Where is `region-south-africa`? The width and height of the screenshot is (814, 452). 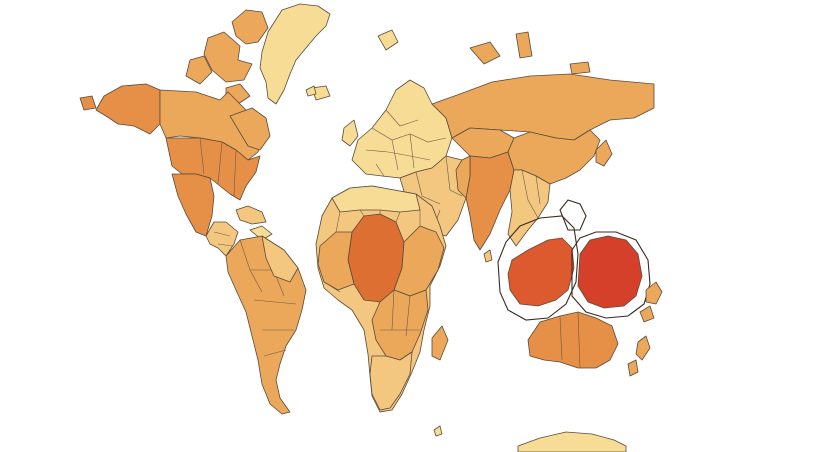 region-south-africa is located at coordinates (391, 381).